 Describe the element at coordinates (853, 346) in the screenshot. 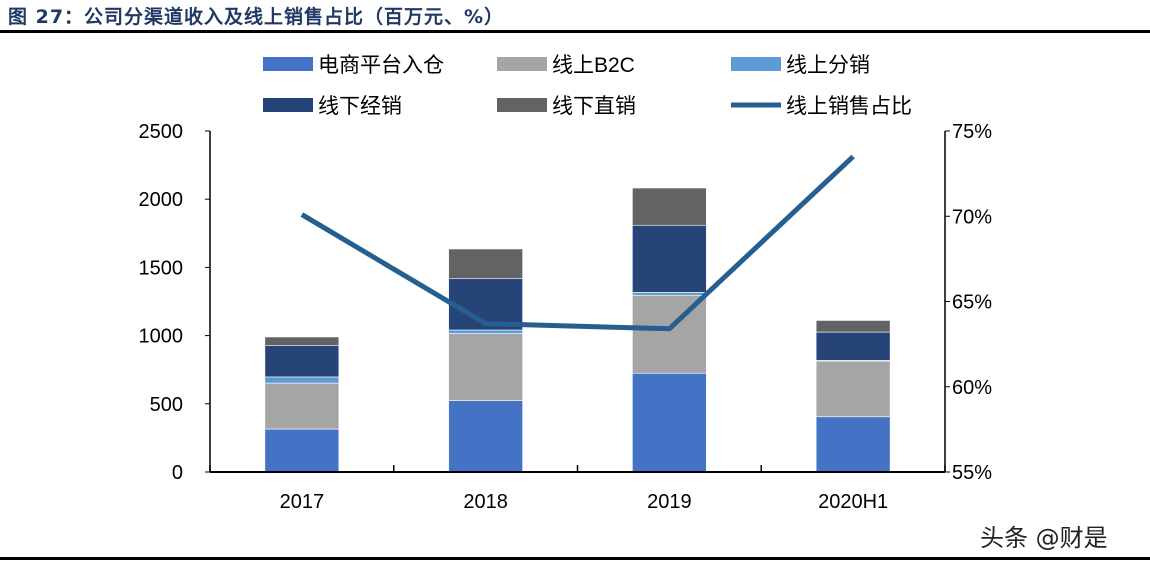

I see `bar-2020H1-线下经销` at that location.